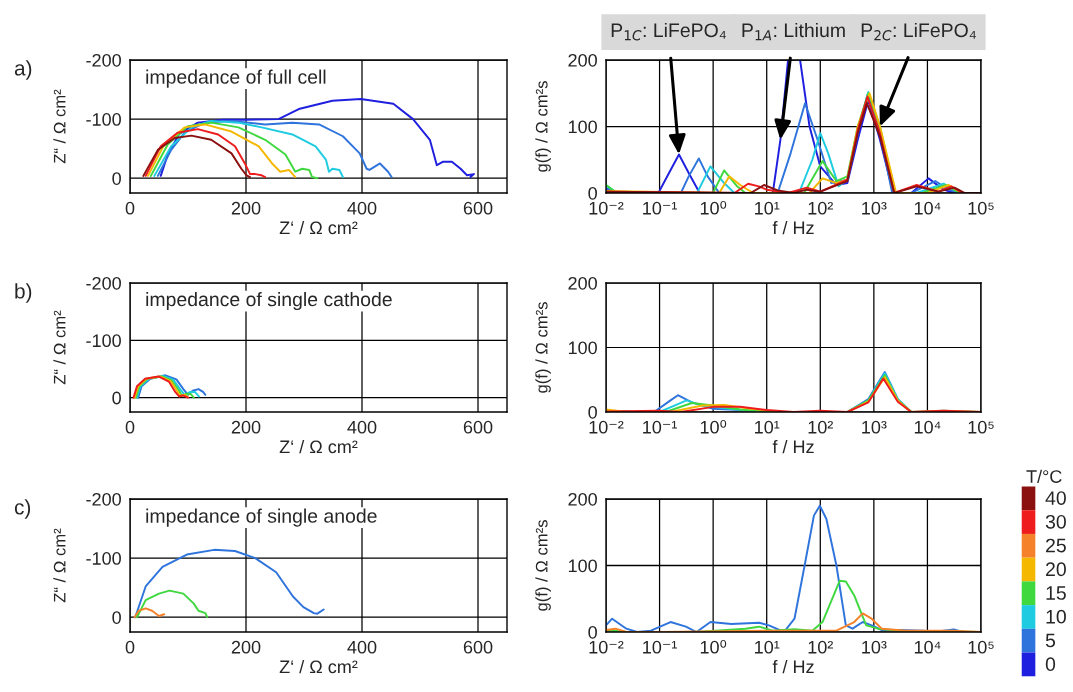 The image size is (1073, 692). Describe the element at coordinates (1050, 640) in the screenshot. I see `legend-label: 5` at that location.